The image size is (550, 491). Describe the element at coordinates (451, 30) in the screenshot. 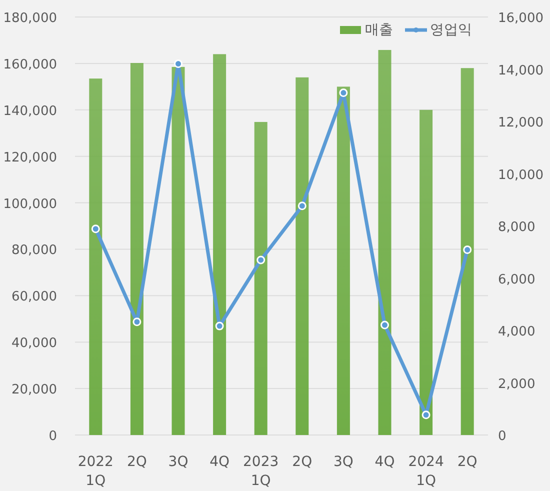

I see `legend-label: 영업익` at that location.